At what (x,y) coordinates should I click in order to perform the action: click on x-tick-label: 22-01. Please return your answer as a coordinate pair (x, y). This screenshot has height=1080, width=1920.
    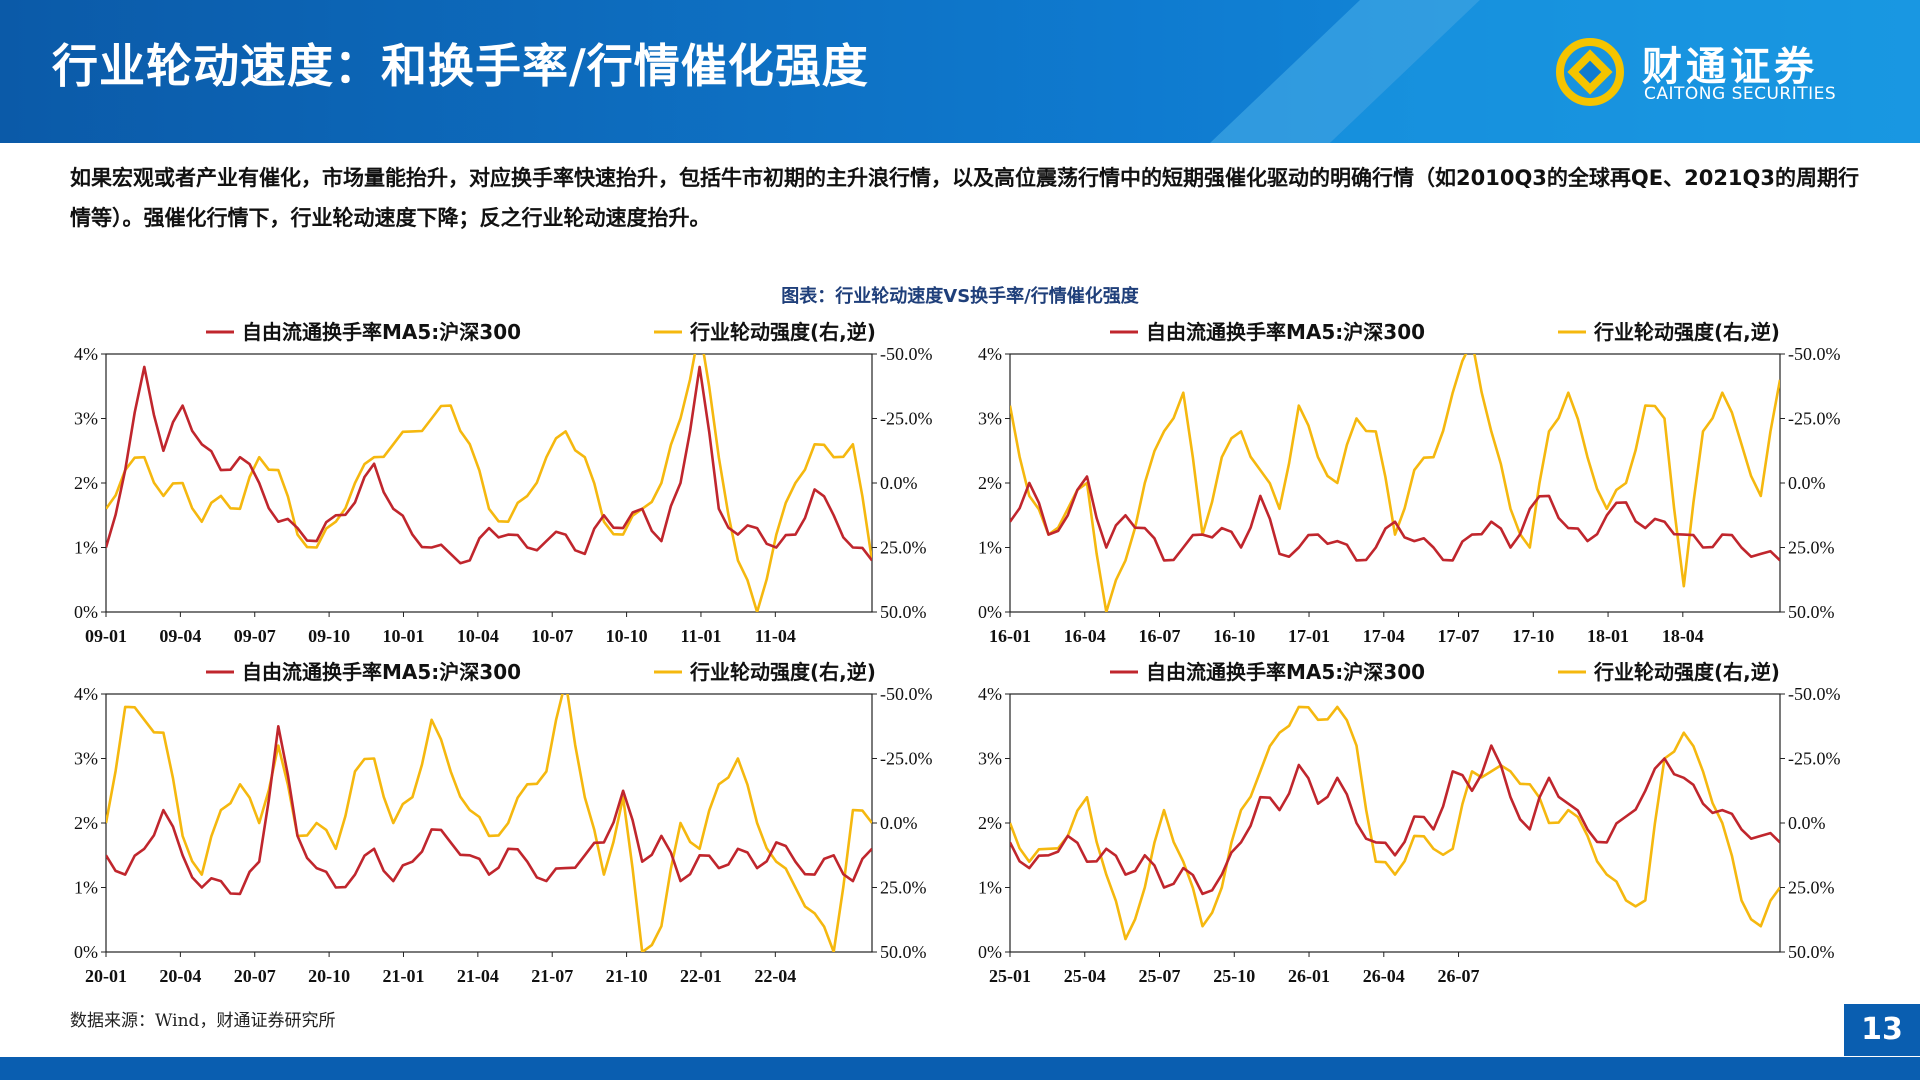
    Looking at the image, I should click on (701, 976).